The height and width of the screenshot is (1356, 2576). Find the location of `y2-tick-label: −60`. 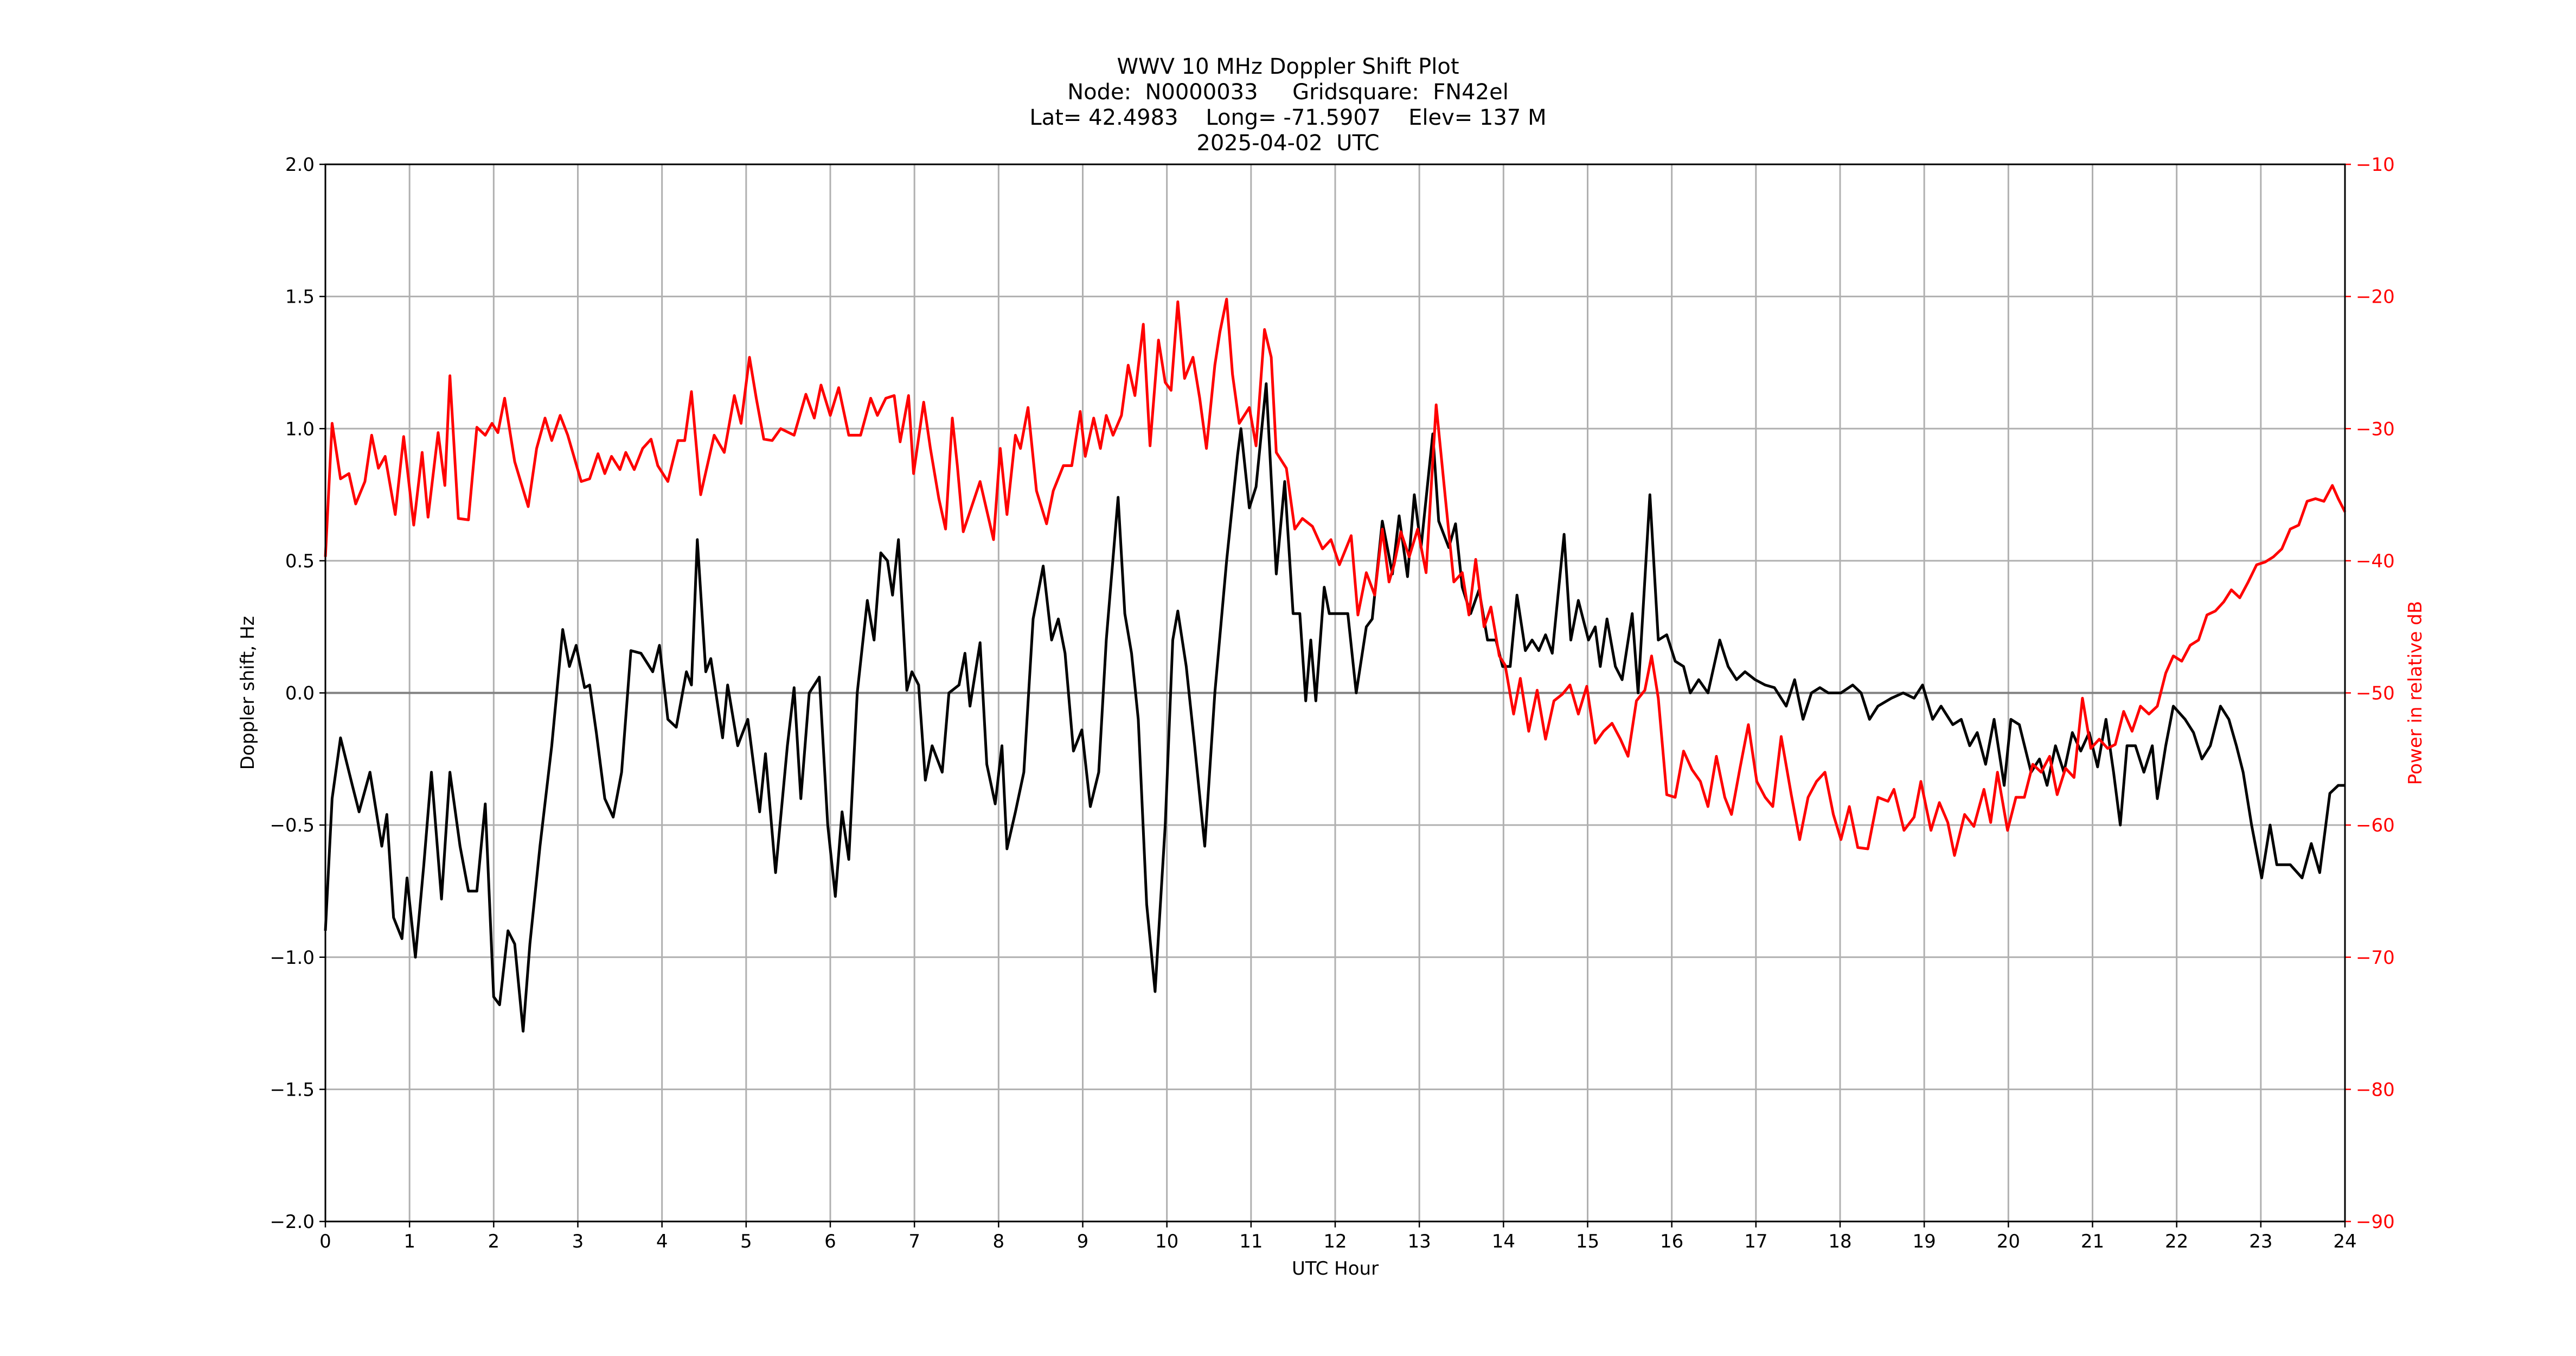

y2-tick-label: −60 is located at coordinates (2375, 825).